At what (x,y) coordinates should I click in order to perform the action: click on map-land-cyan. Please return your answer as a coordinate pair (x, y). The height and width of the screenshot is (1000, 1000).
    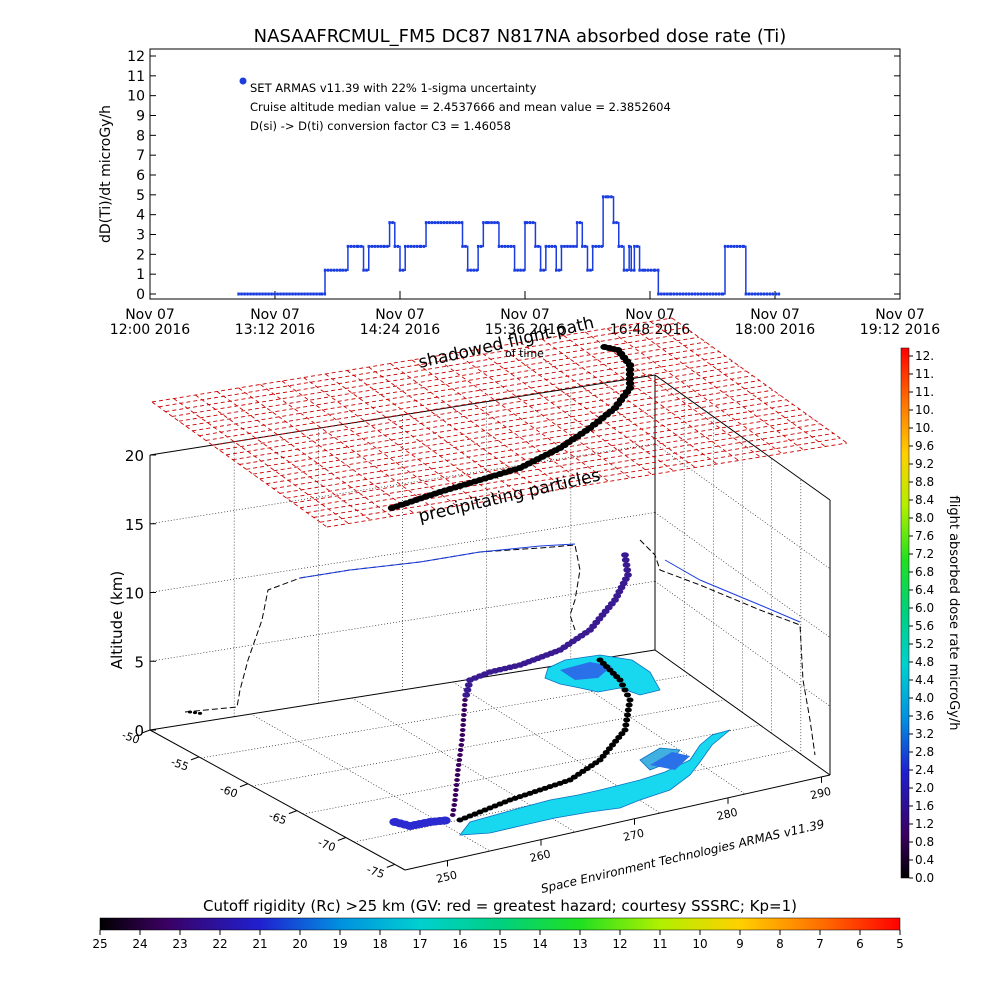
    Looking at the image, I should click on (595, 745).